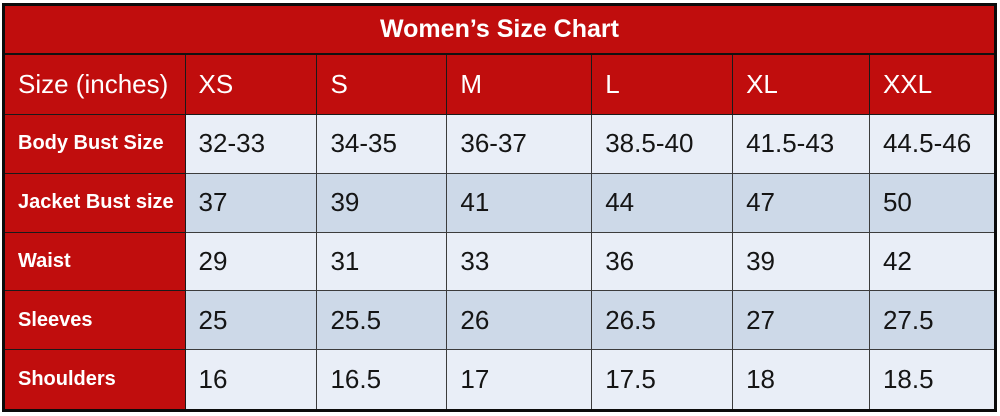 This screenshot has width=1000, height=416. What do you see at coordinates (932, 380) in the screenshot?
I see `size-value-cell: 18.5` at bounding box center [932, 380].